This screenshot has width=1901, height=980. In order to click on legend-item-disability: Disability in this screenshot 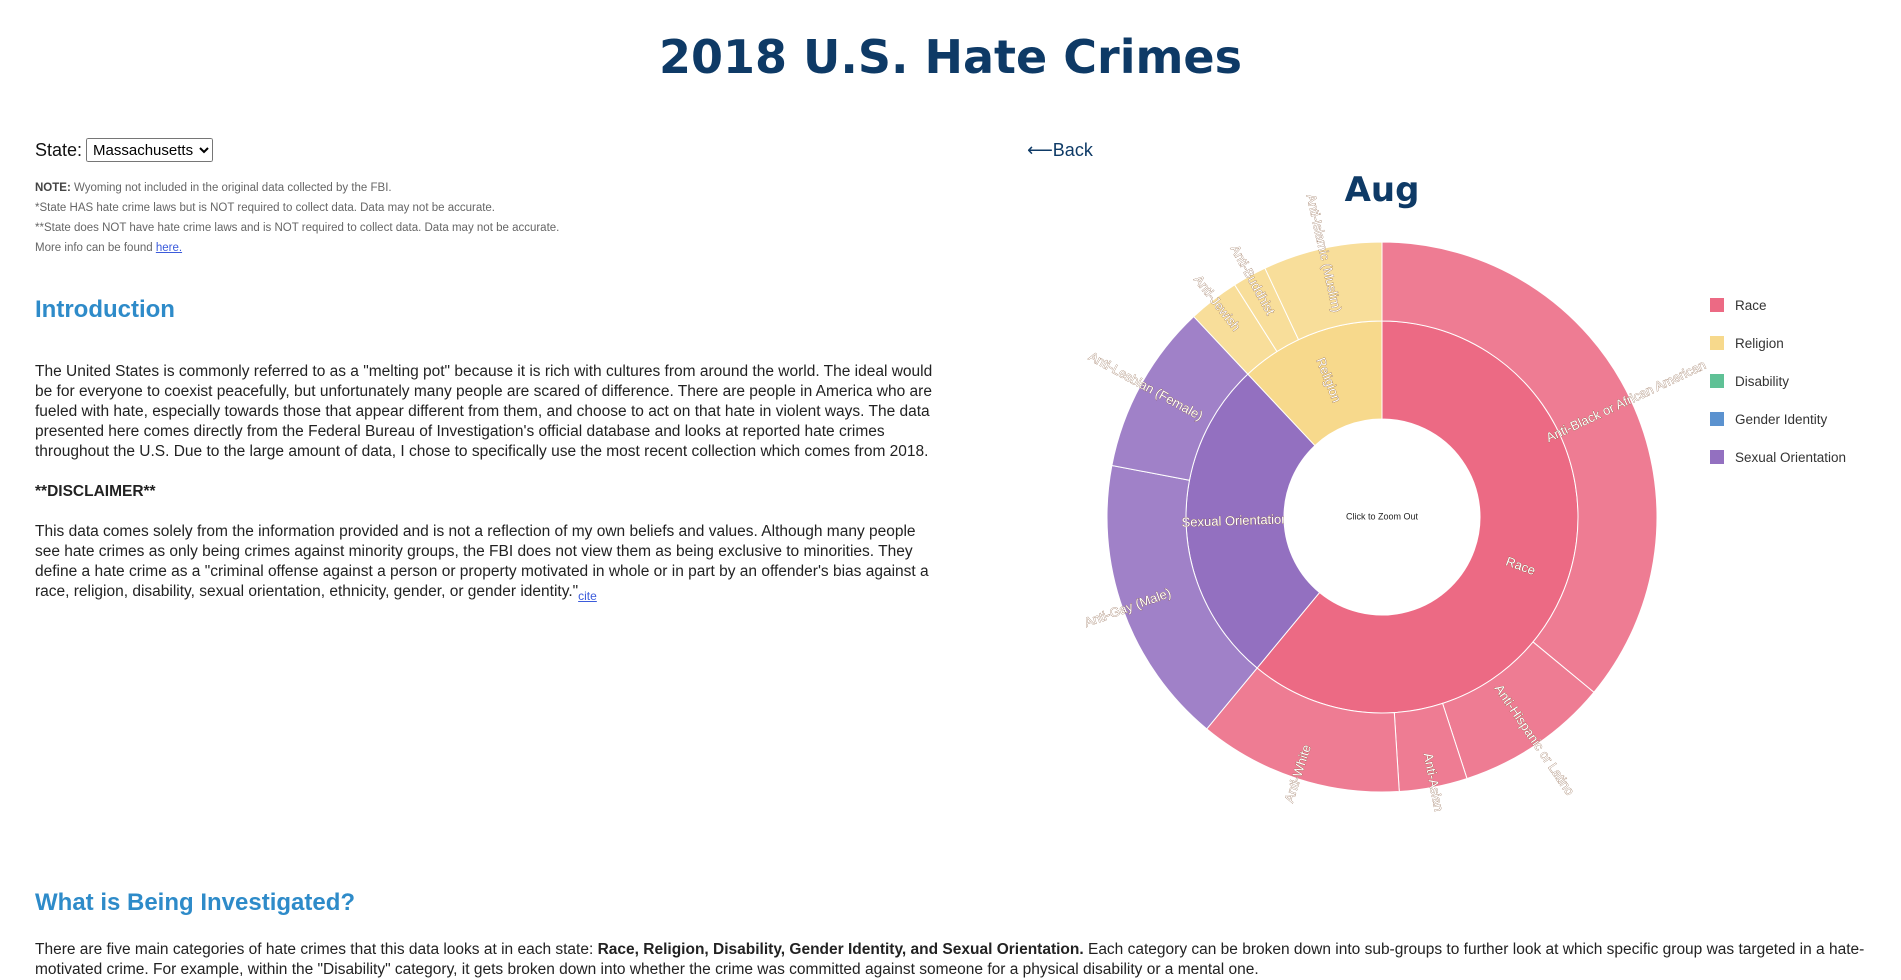, I will do `click(1778, 381)`.